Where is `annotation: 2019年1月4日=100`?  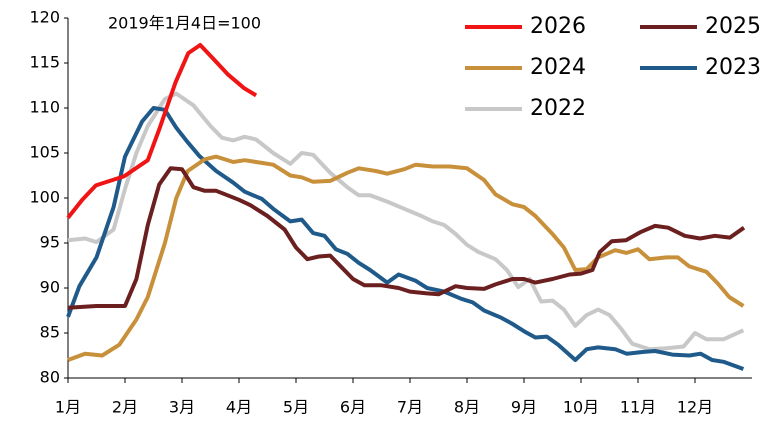 annotation: 2019年1月4日=100 is located at coordinates (184, 23).